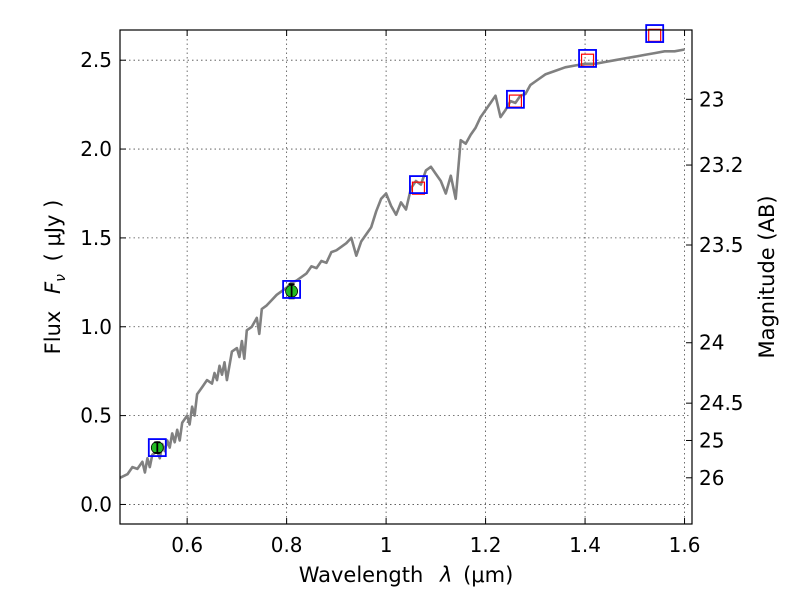  I want to click on y2-tick-label: 24.5, so click(721, 403).